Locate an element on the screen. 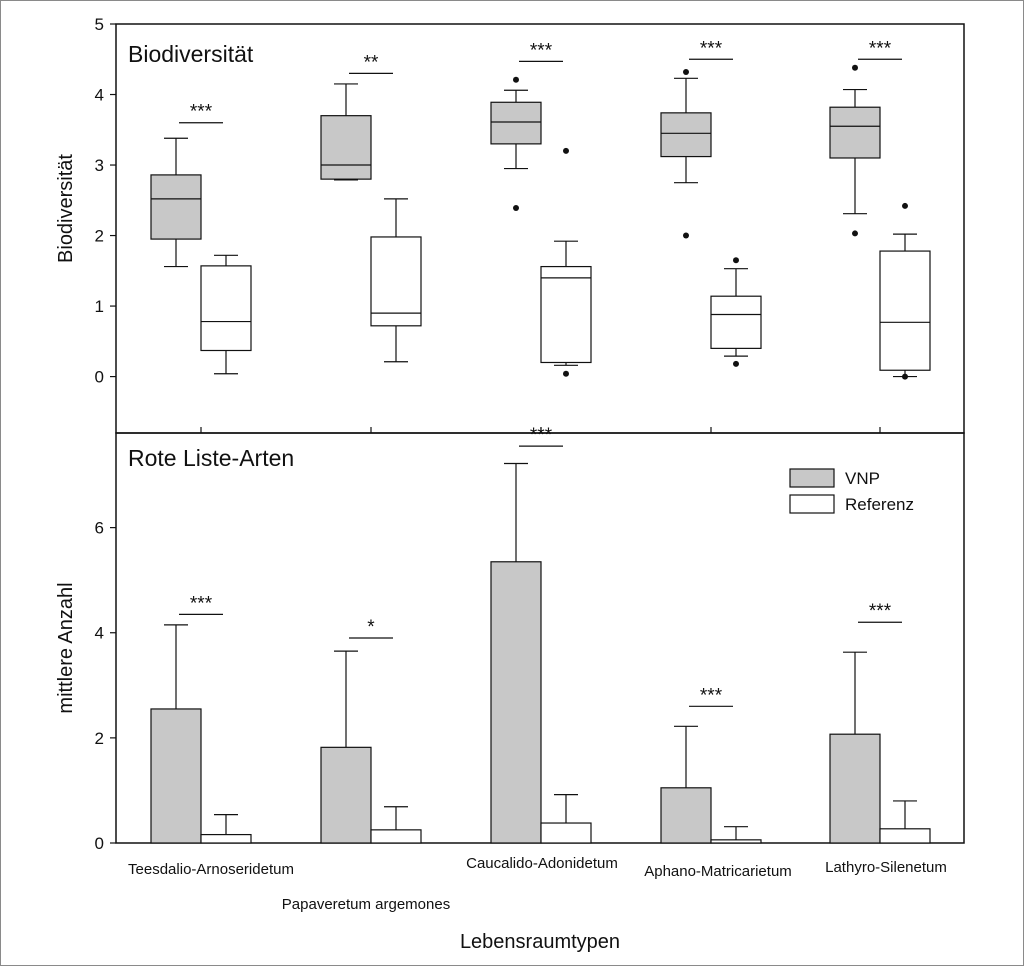 The image size is (1024, 966). x-category-label: Caucalido-Adonidetum is located at coordinates (542, 863).